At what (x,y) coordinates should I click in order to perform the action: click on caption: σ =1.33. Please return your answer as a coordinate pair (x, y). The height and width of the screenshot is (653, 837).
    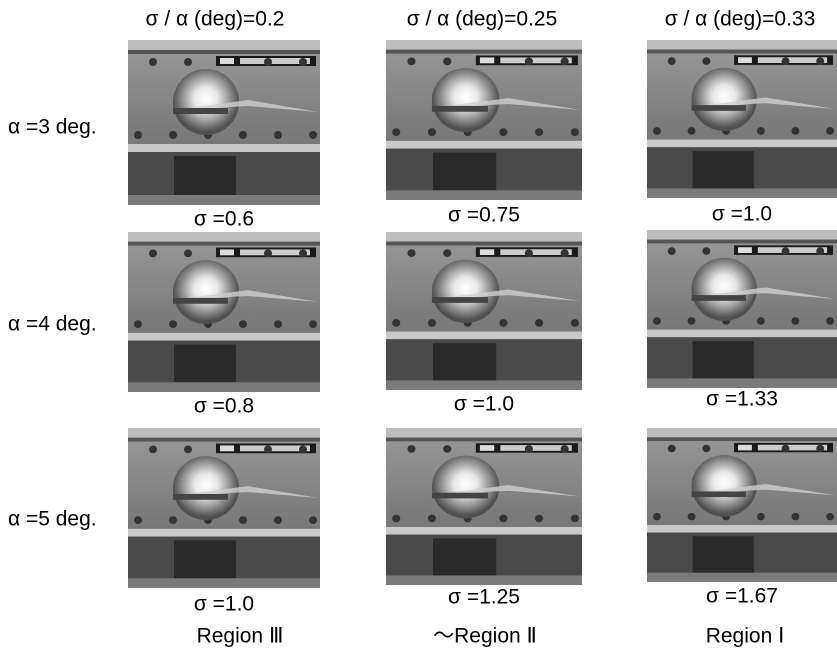
    Looking at the image, I should click on (742, 399).